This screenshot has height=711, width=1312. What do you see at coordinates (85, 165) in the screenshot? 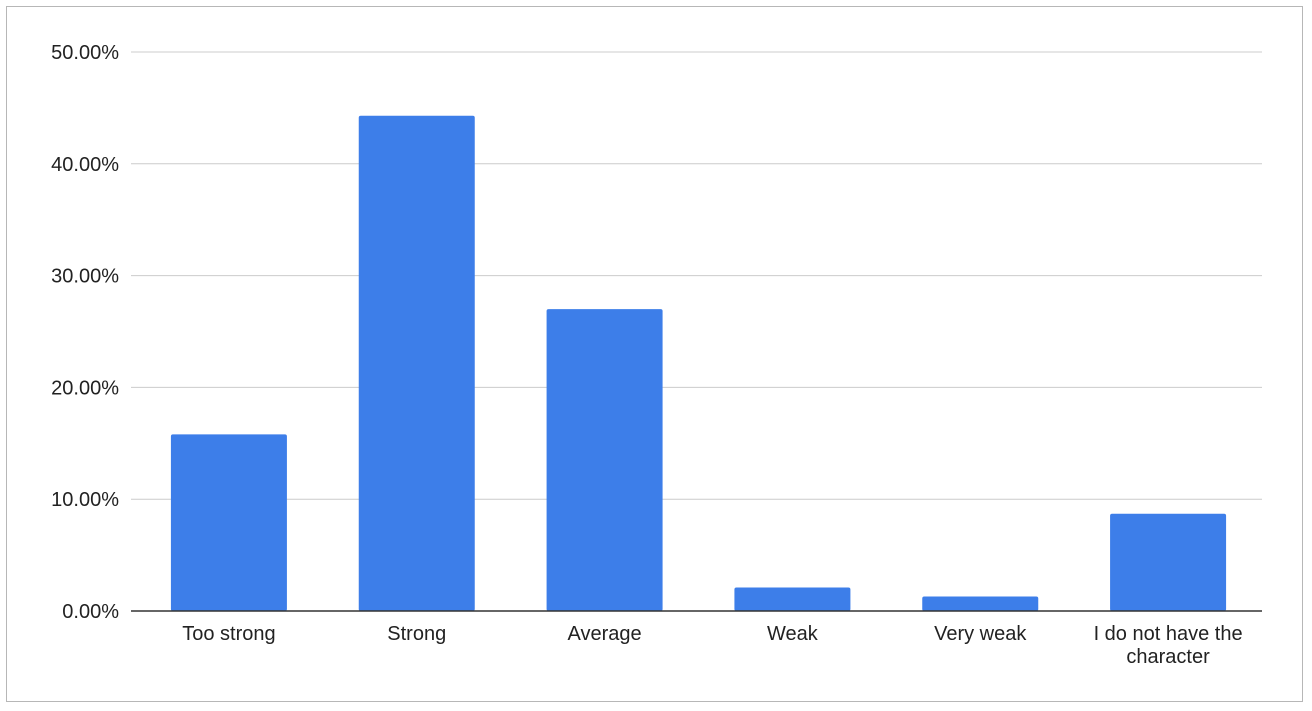
I see `y-tick-label: 40.00%` at bounding box center [85, 165].